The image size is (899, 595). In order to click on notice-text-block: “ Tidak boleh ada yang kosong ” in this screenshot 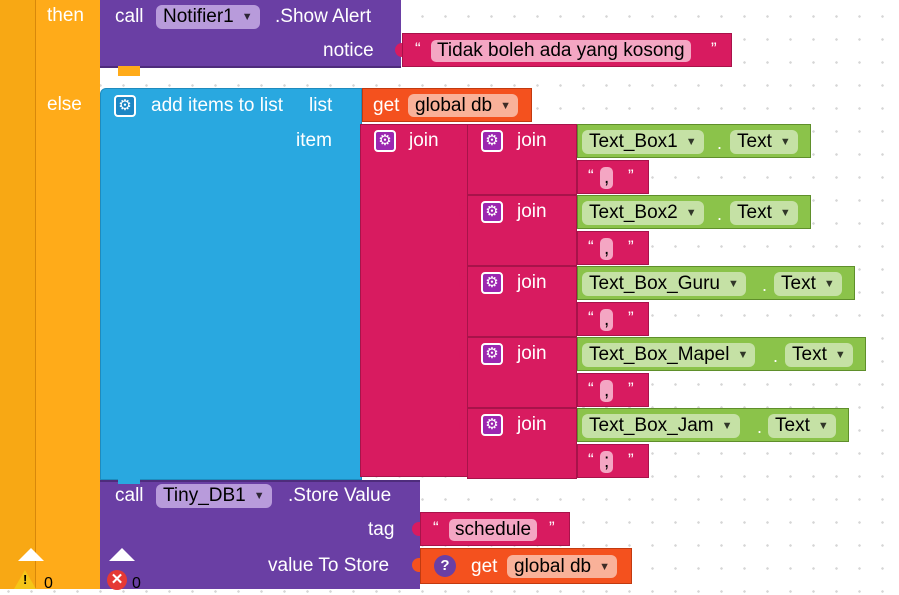, I will do `click(567, 50)`.